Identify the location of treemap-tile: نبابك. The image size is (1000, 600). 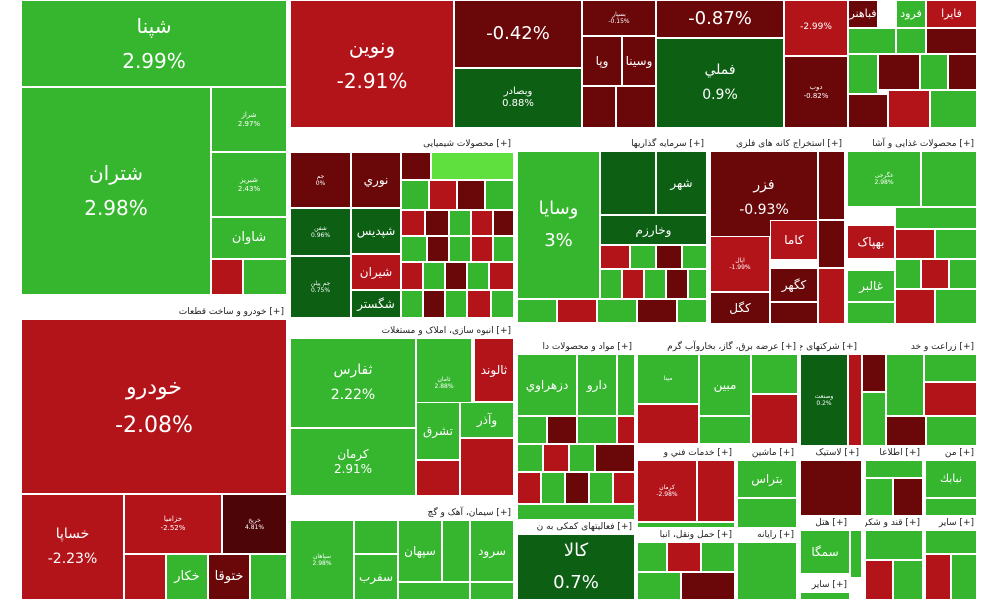
(951, 479).